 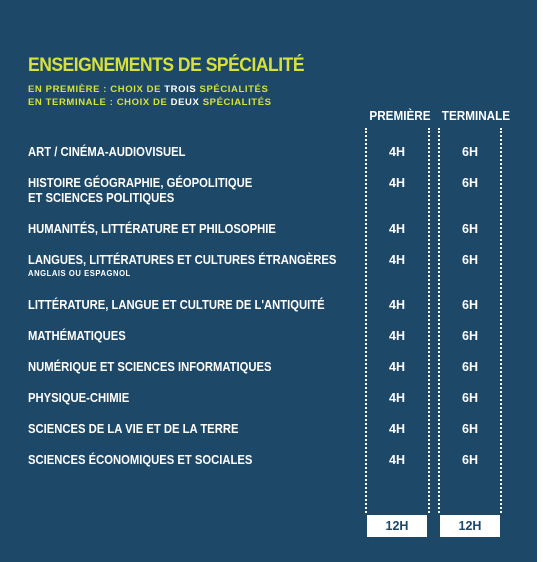 What do you see at coordinates (185, 102) in the screenshot?
I see `subtitle-terminale-highlight: DEUX` at bounding box center [185, 102].